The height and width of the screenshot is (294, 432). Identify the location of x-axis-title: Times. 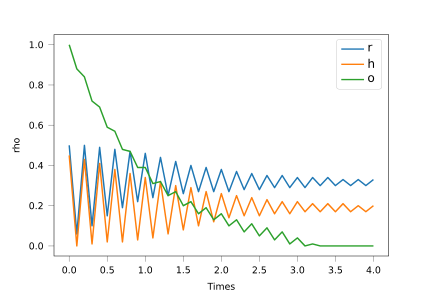
(221, 286).